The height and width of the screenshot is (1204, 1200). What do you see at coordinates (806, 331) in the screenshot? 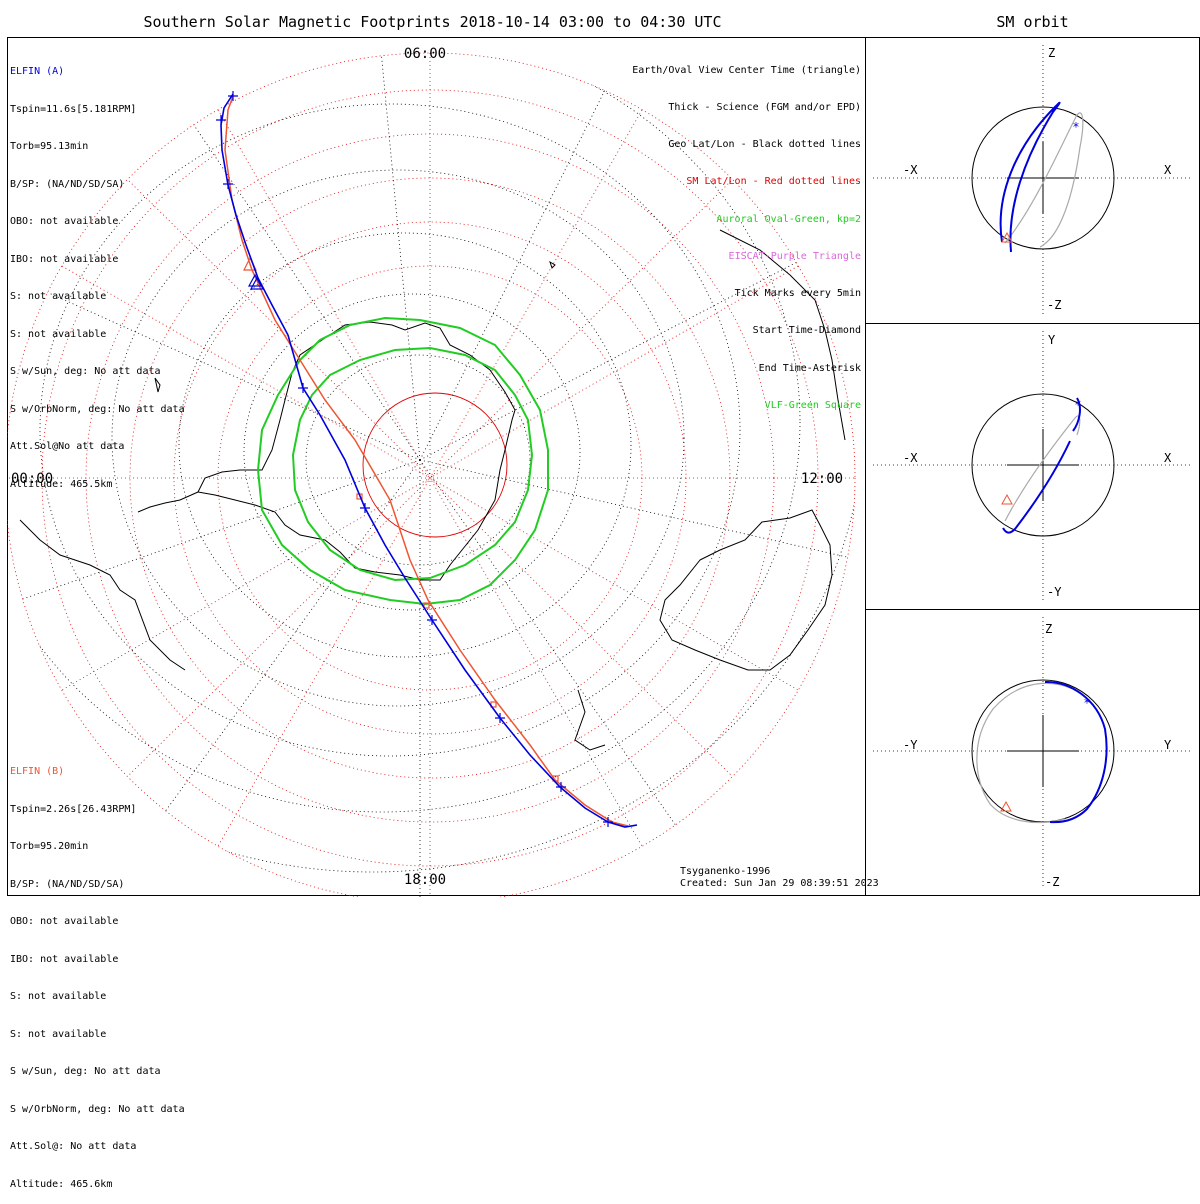
I see `legend-entry: Start Time-Diamond` at bounding box center [806, 331].